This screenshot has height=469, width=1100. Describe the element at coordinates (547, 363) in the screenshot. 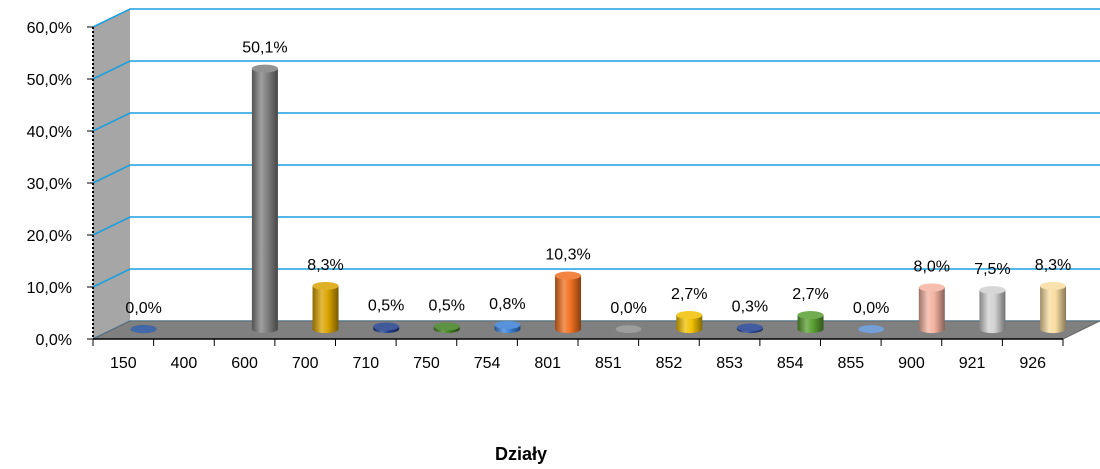

I see `x-tick-label: 801` at that location.